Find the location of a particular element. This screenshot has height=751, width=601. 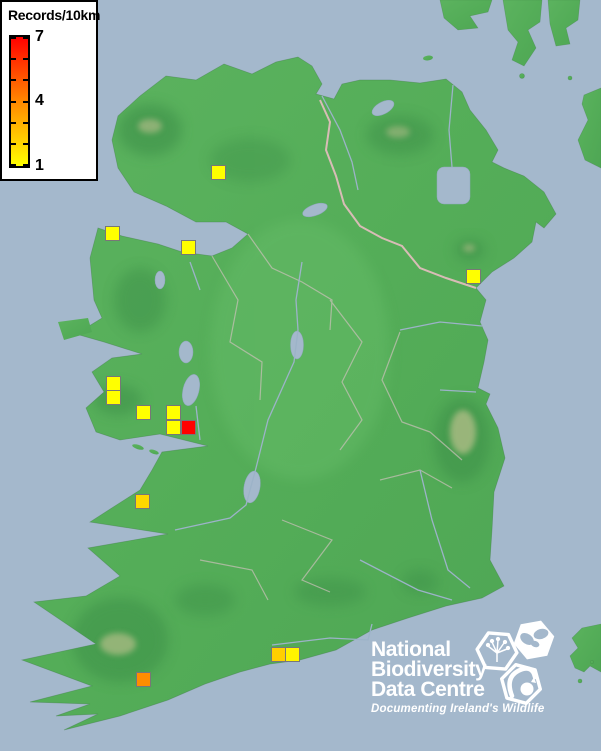

sprig-hexagon is located at coordinates (497, 651).